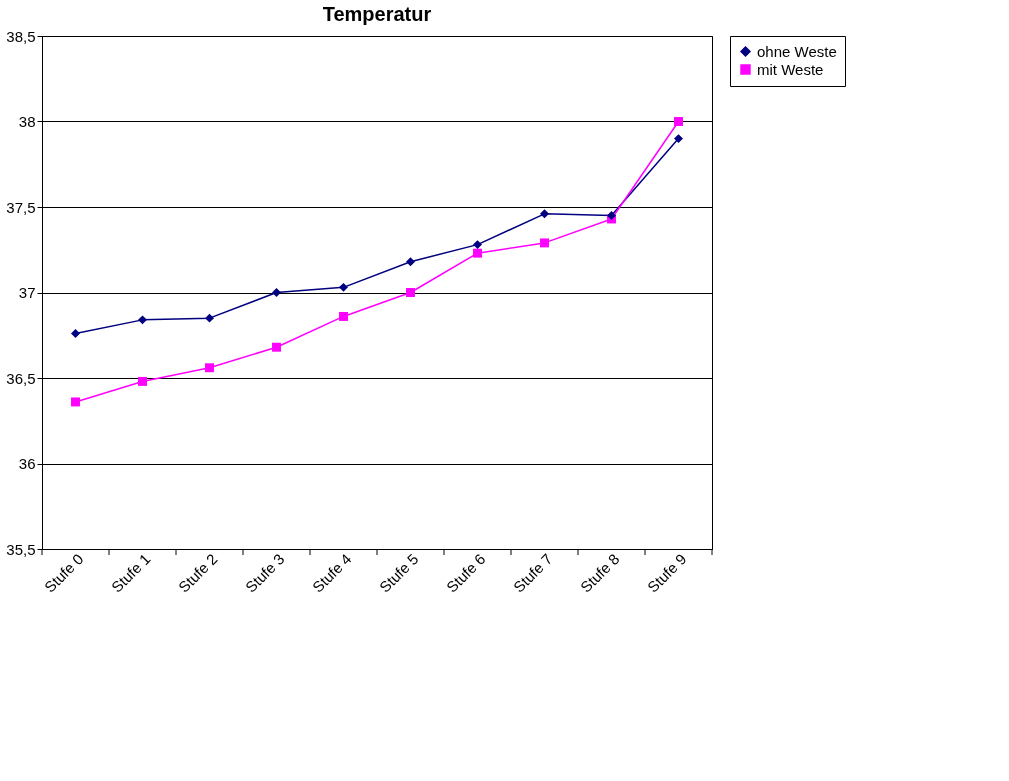 Image resolution: width=1009 pixels, height=781 pixels. What do you see at coordinates (21, 36) in the screenshot?
I see `y-tick-label: 38,5` at bounding box center [21, 36].